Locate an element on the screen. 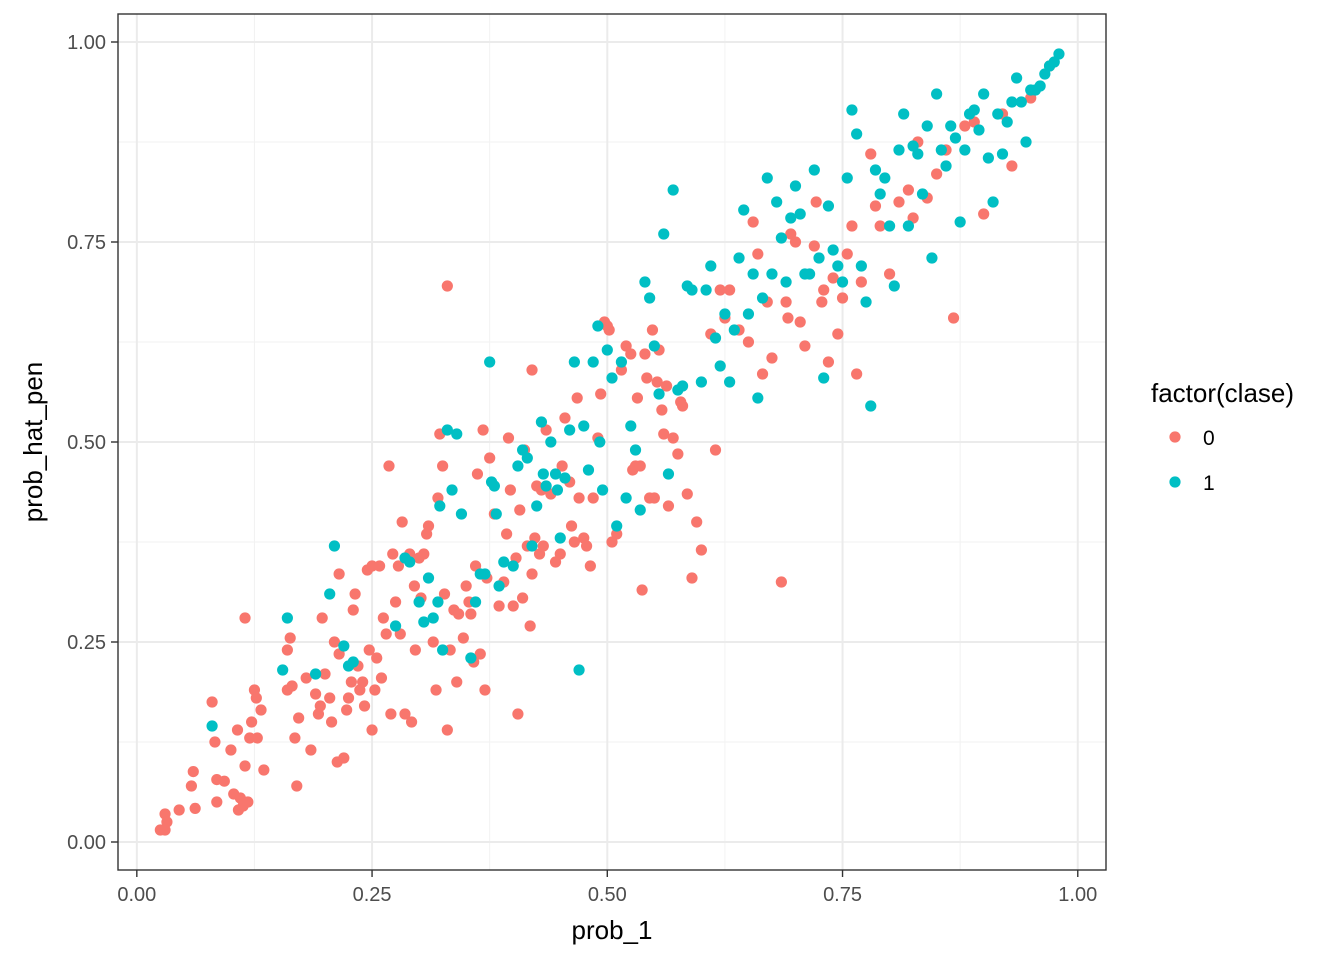 The height and width of the screenshot is (960, 1344). y-axis: 0.00 0.25 0.50 0.75 1.00 is located at coordinates (92, 443).